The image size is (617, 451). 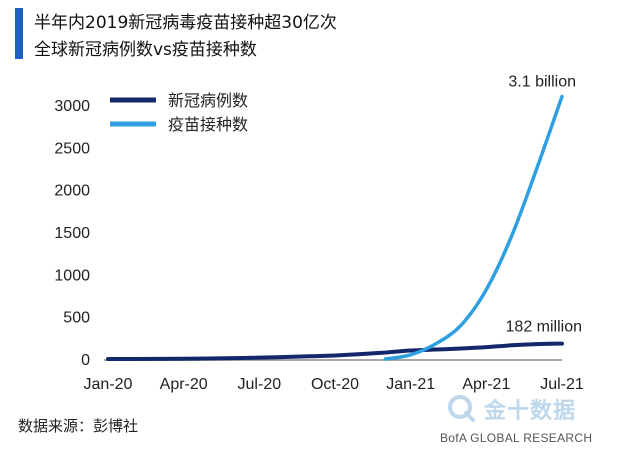 I want to click on x-tick-label: Oct-20, so click(x=335, y=384).